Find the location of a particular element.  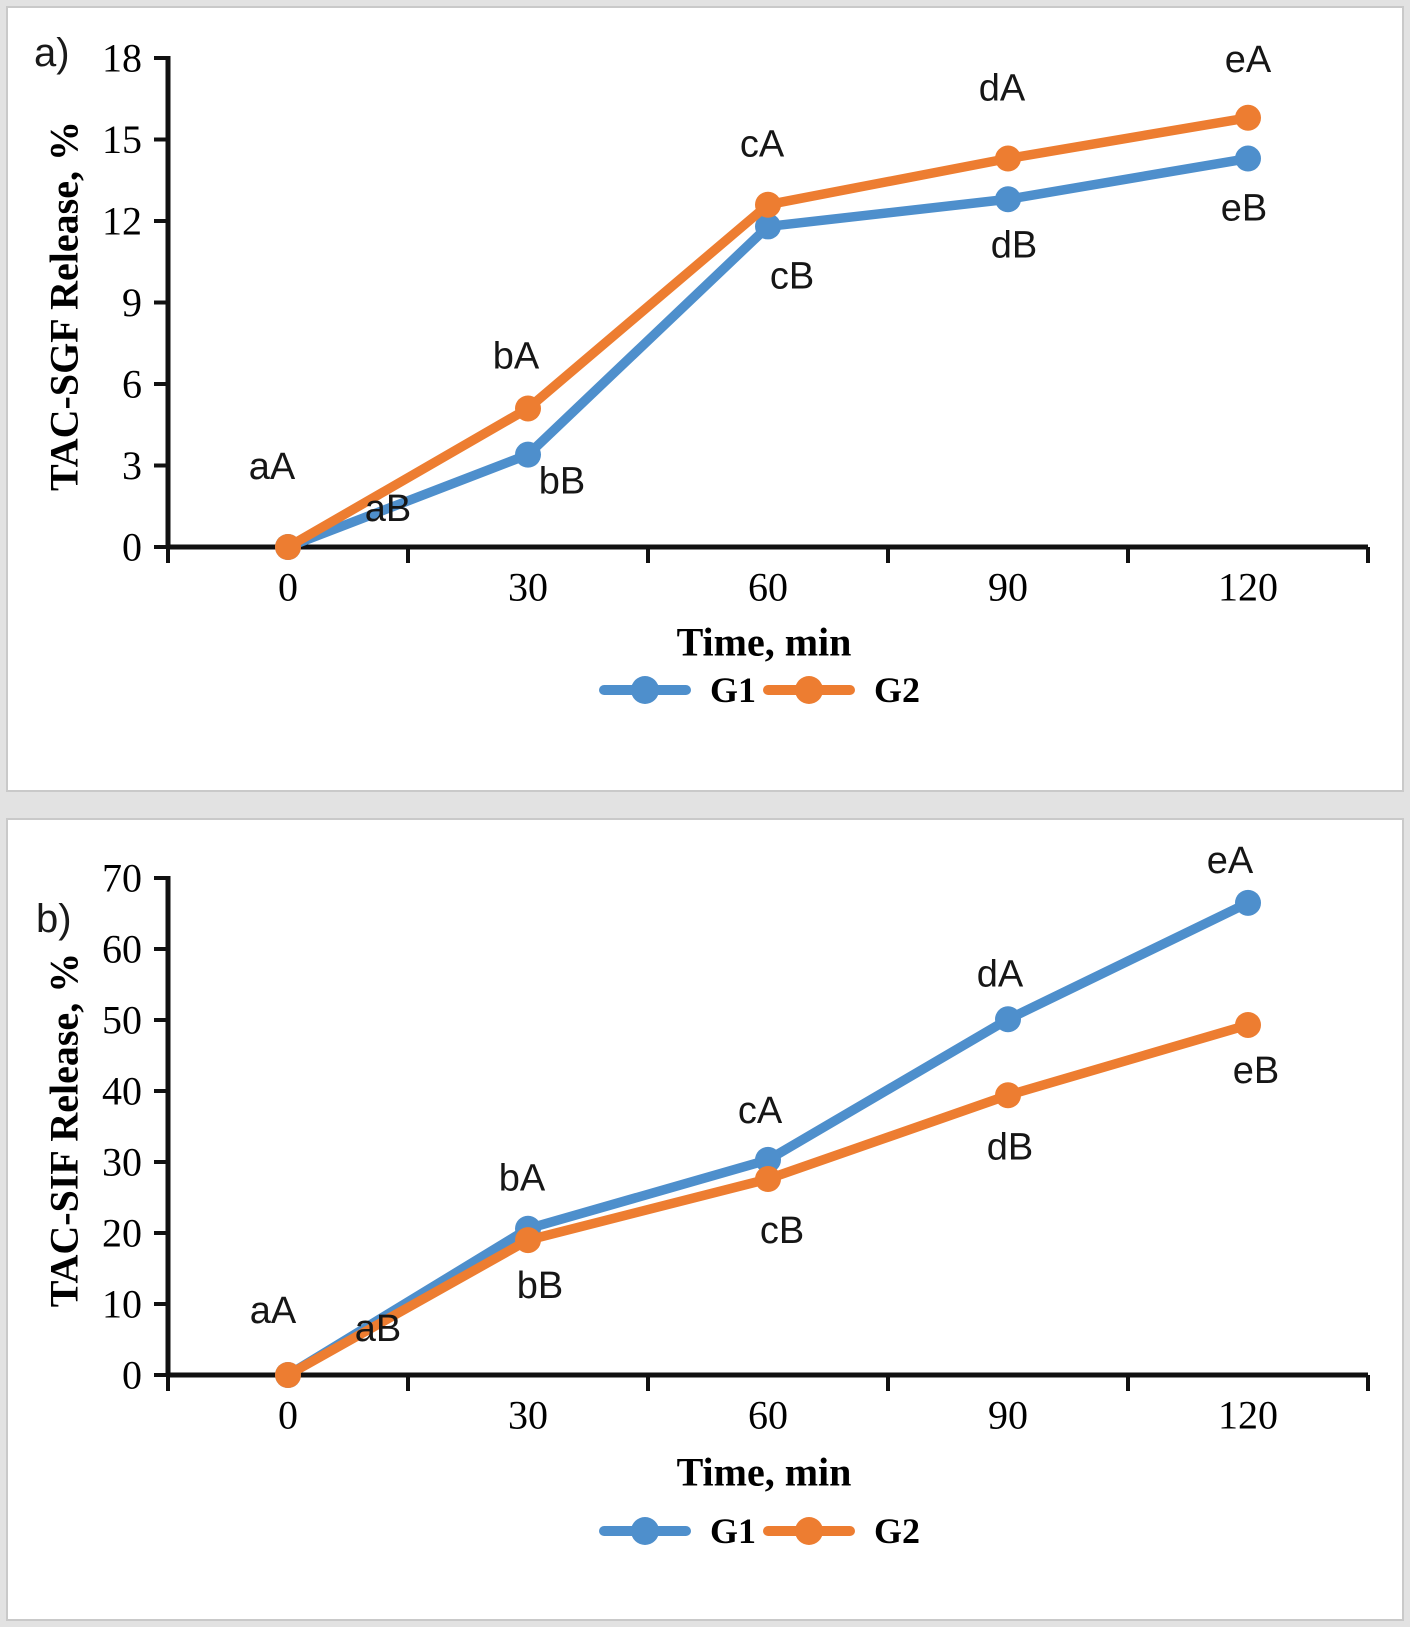

y-tick-label: 40 is located at coordinates (122, 1091).